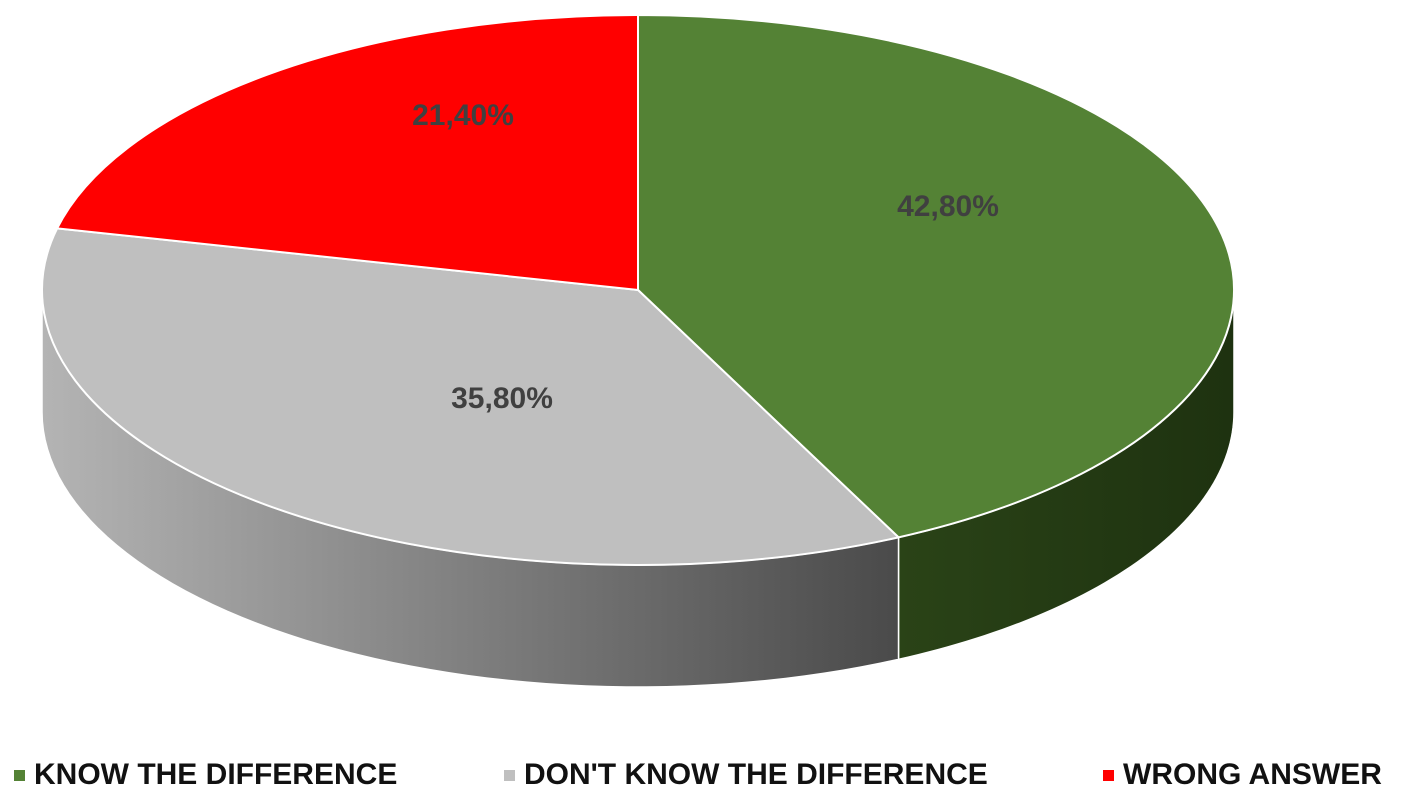 This screenshot has height=800, width=1405. Describe the element at coordinates (502, 398) in the screenshot. I see `slice-label-dont-know: 35,80%` at that location.